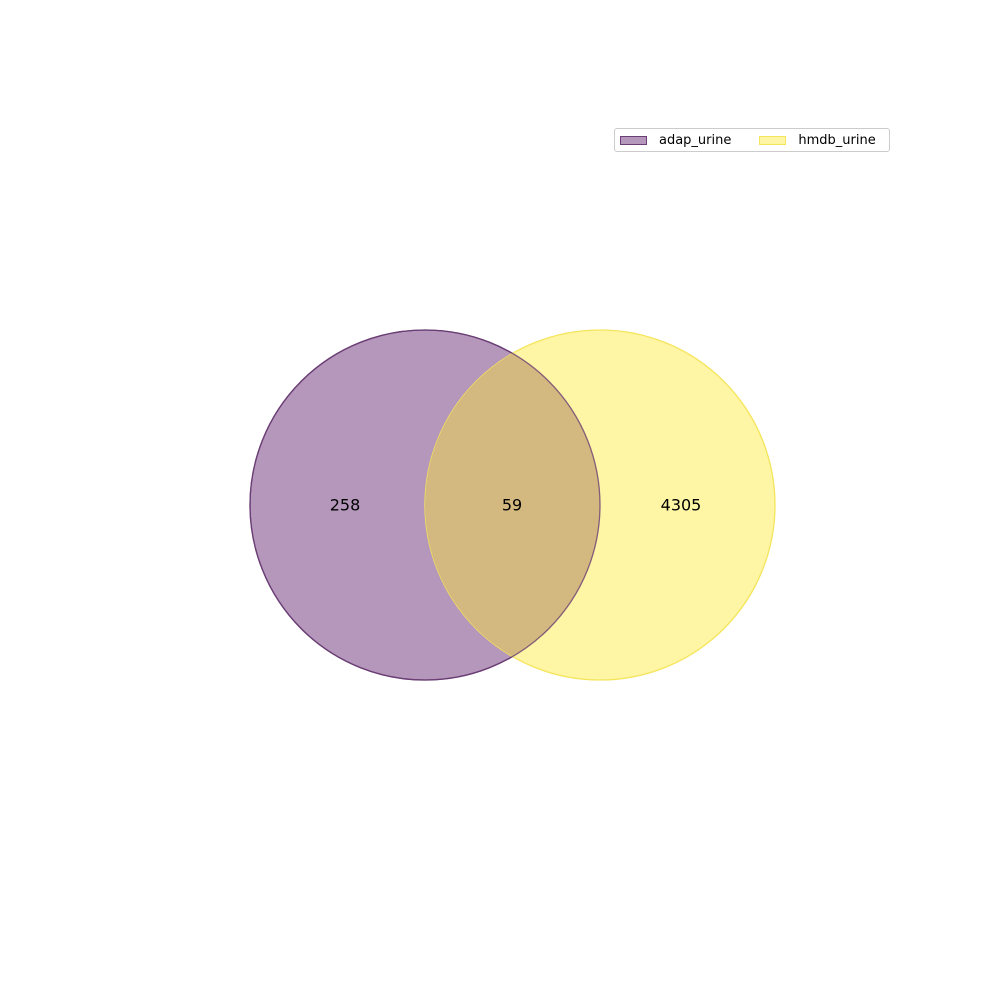  Describe the element at coordinates (837, 140) in the screenshot. I see `legend-label-hmdb-urine: hmdb_urine` at that location.